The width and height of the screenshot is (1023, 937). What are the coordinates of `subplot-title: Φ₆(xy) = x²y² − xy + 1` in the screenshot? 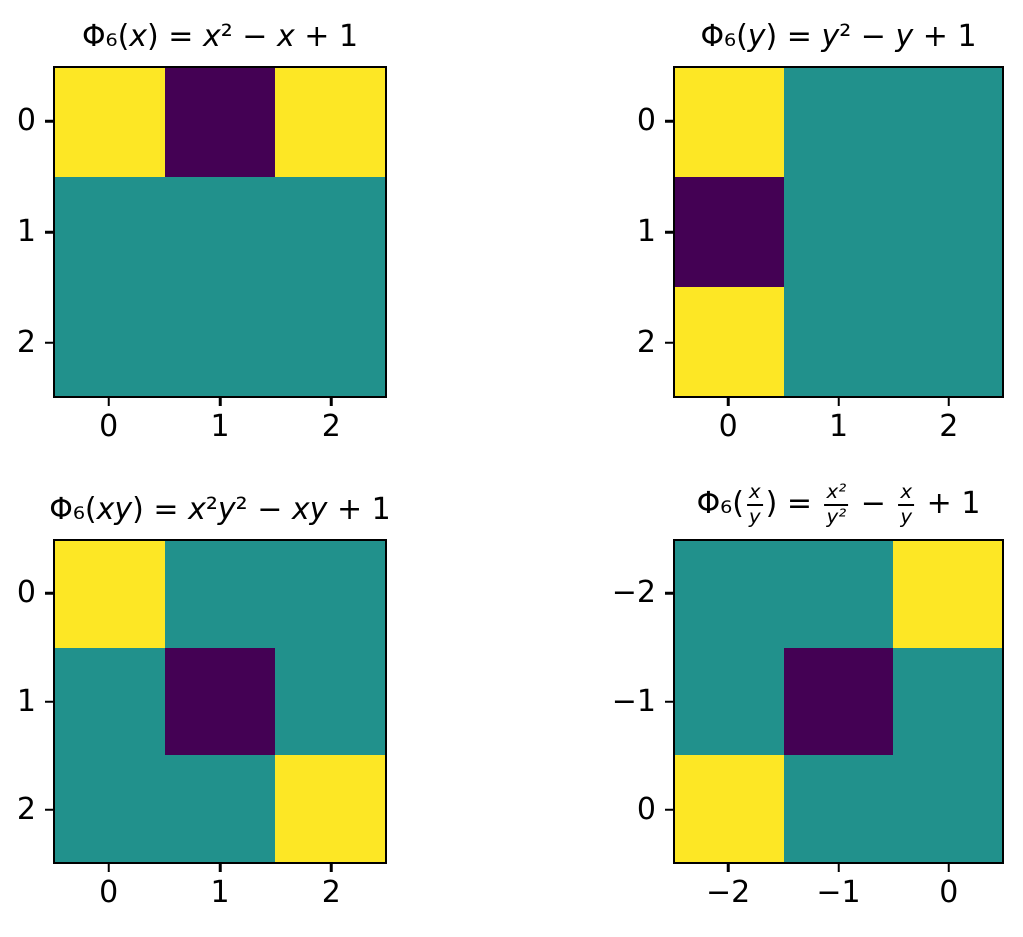 It's located at (220, 509).